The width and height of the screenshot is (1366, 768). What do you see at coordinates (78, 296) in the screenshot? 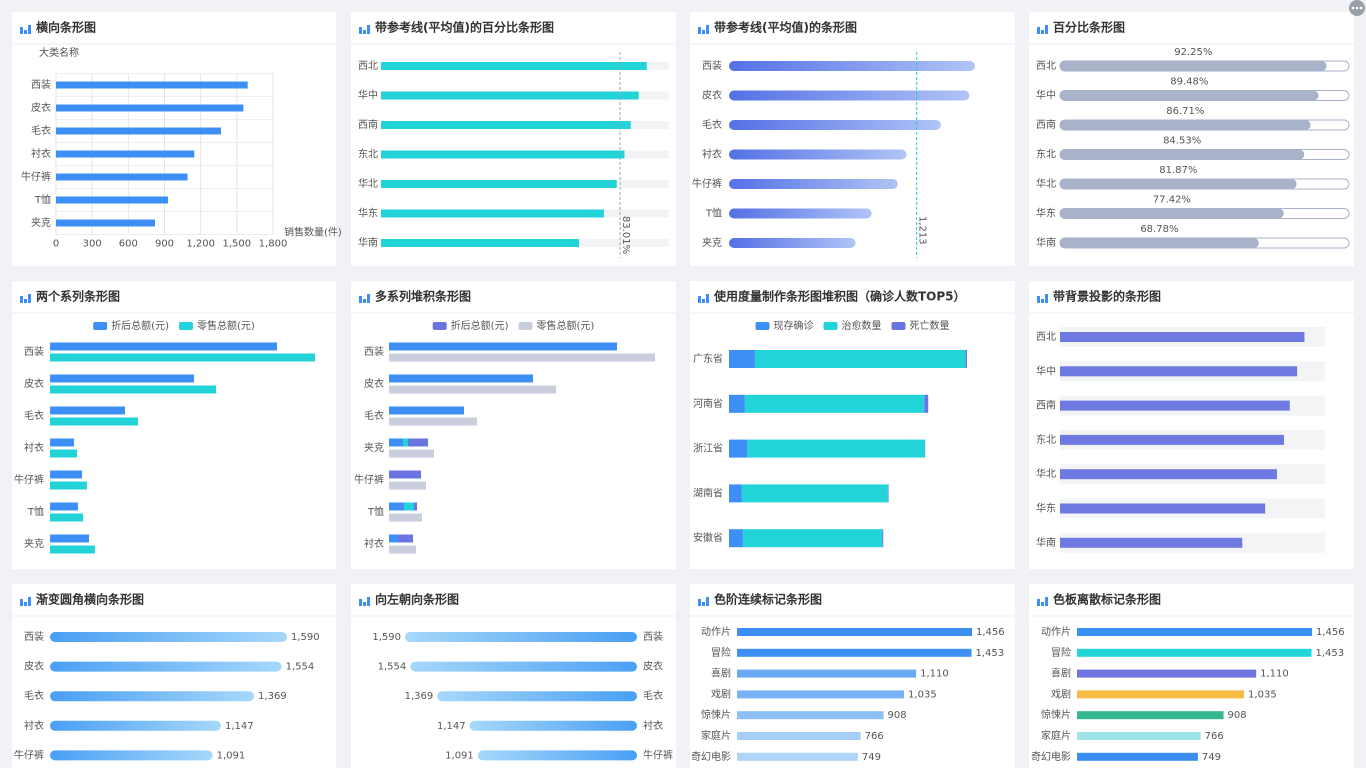
I see `chart-title: 两个系列条形图` at bounding box center [78, 296].